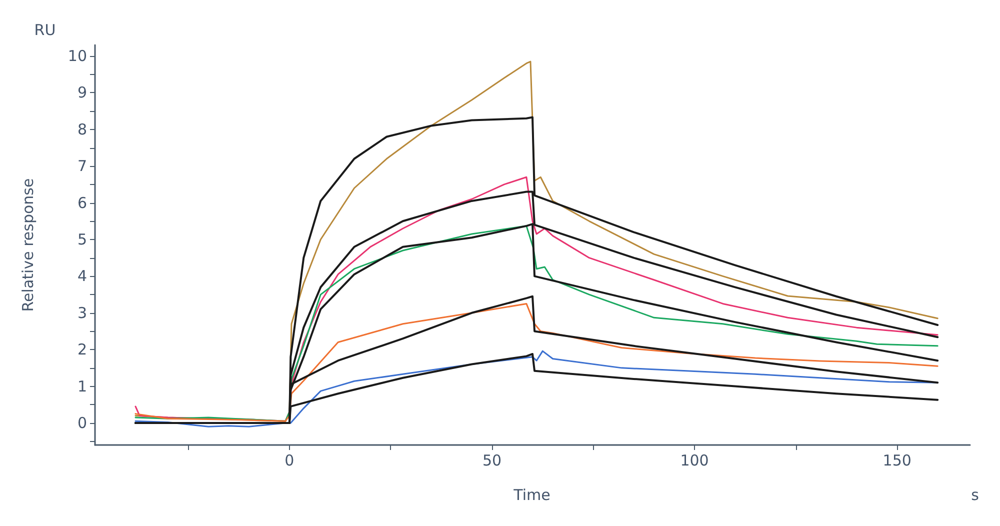 The image size is (1000, 526). Describe the element at coordinates (82, 129) in the screenshot. I see `y-tick-label: 8` at that location.